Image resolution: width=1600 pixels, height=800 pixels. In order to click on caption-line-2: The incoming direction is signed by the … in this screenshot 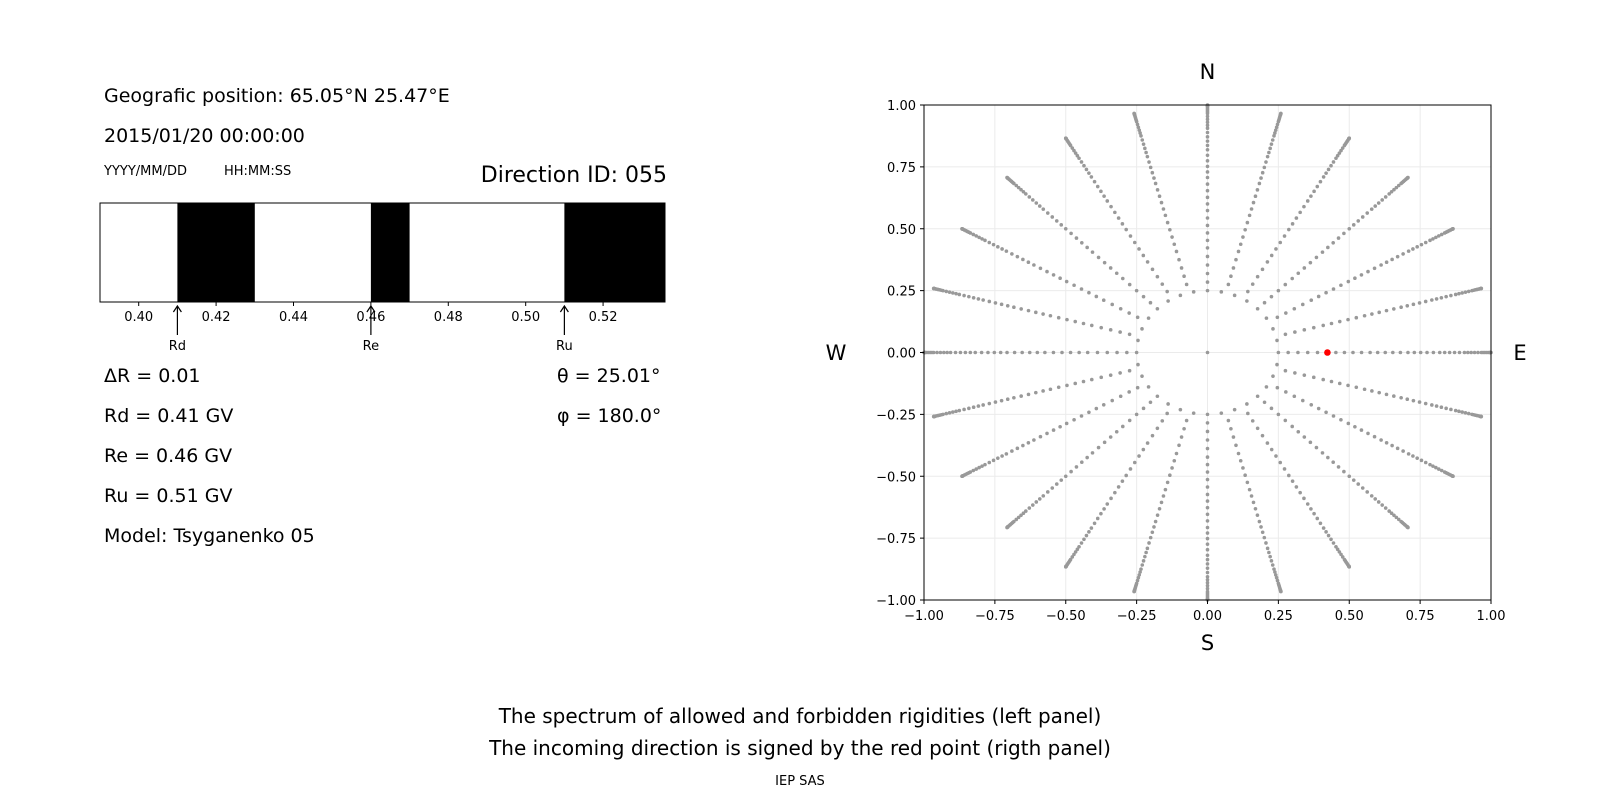, I will do `click(800, 748)`.